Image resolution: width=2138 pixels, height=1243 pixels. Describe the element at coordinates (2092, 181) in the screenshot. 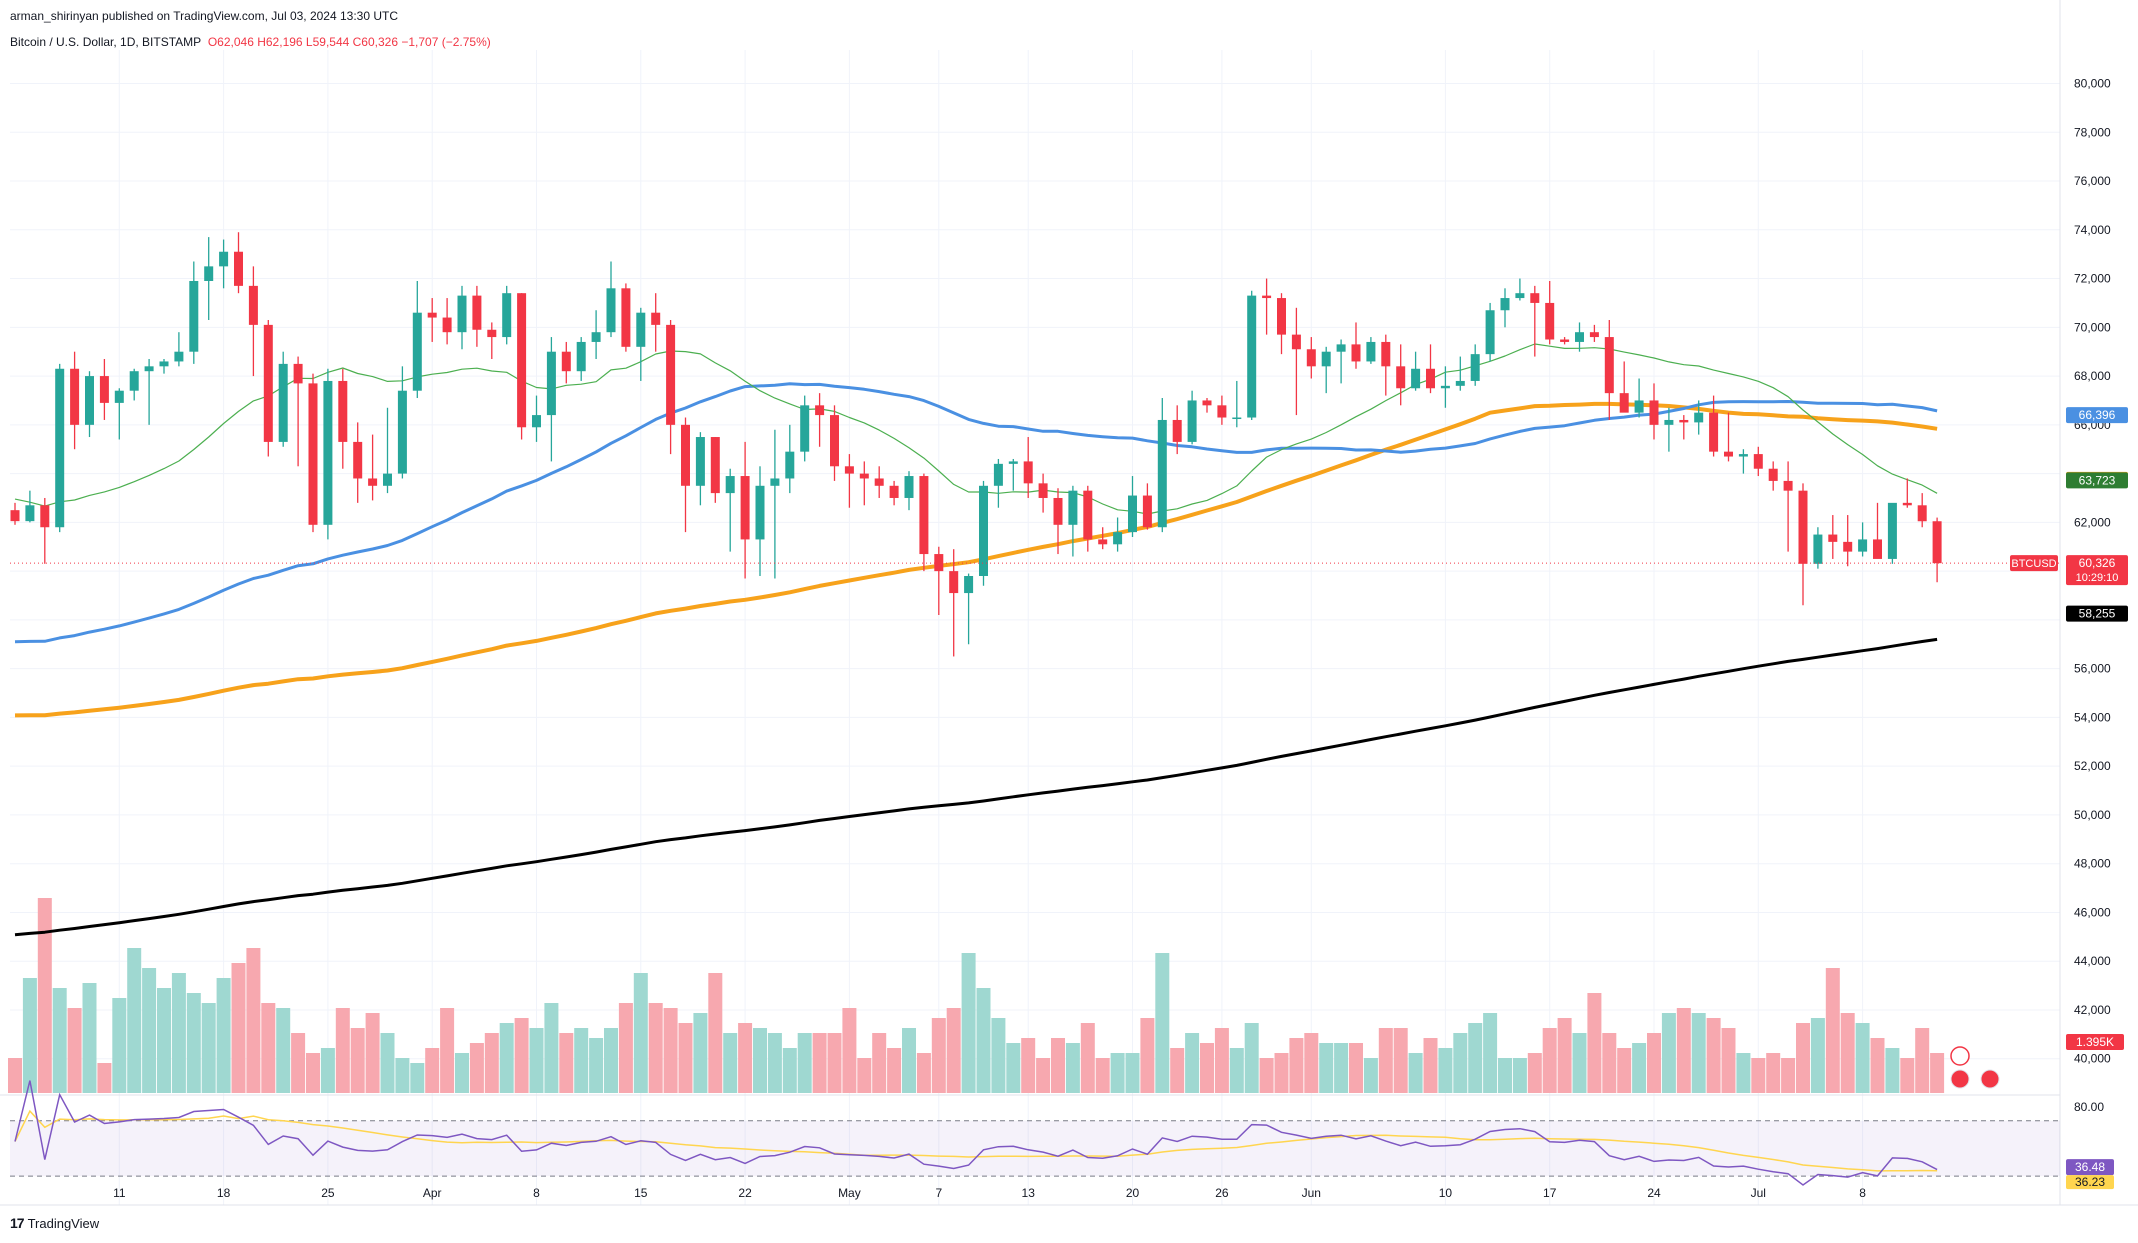

I see `price-tick-label: 76,000` at that location.